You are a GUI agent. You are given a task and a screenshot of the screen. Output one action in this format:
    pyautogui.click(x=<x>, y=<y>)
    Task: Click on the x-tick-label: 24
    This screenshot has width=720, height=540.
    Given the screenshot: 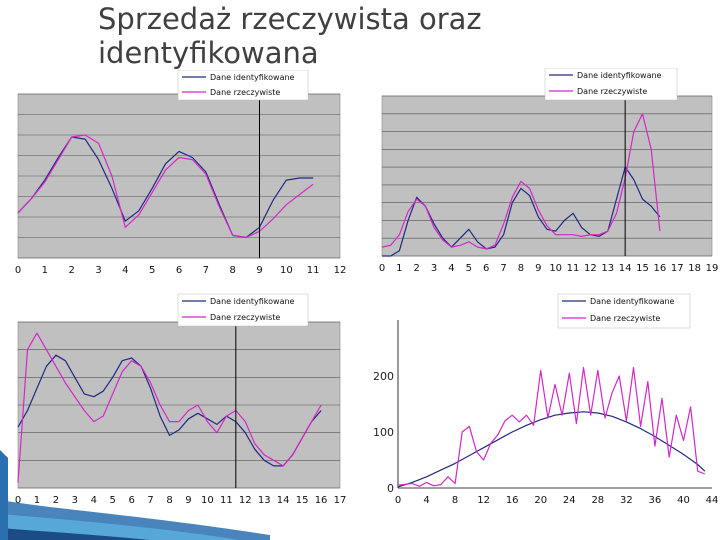 What is the action you would take?
    pyautogui.click(x=569, y=500)
    